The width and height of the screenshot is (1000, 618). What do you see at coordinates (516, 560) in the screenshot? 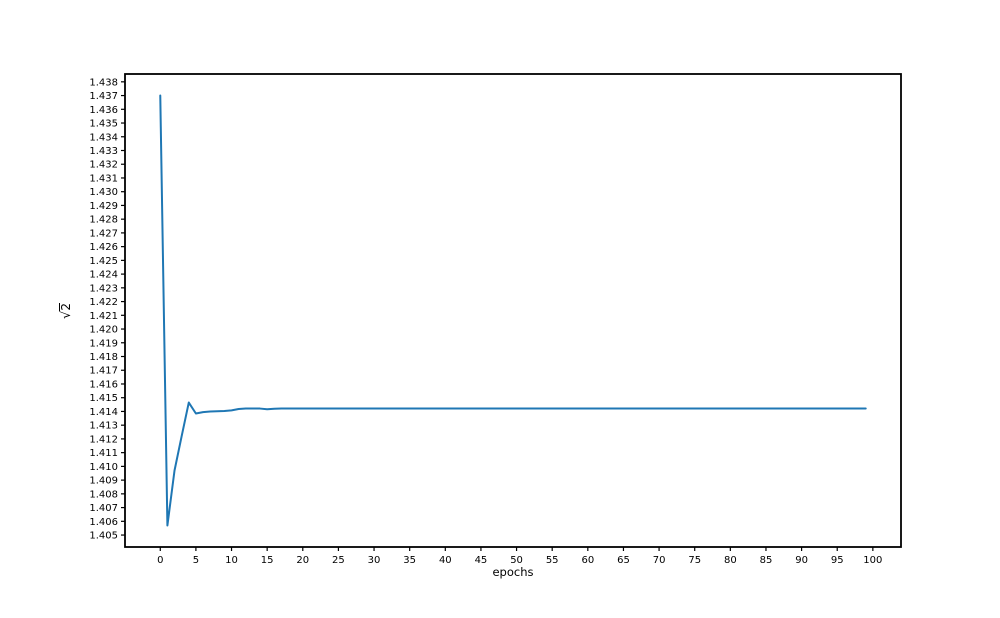
I see `x-tick-label: 50` at bounding box center [516, 560].